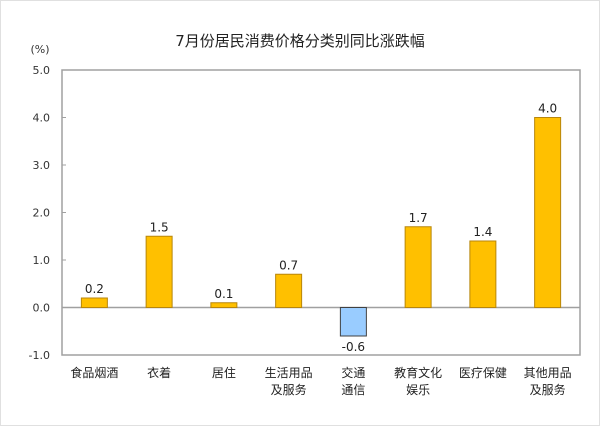 The height and width of the screenshot is (426, 600). What do you see at coordinates (42, 165) in the screenshot?
I see `y-tick-label: 3.0` at bounding box center [42, 165].